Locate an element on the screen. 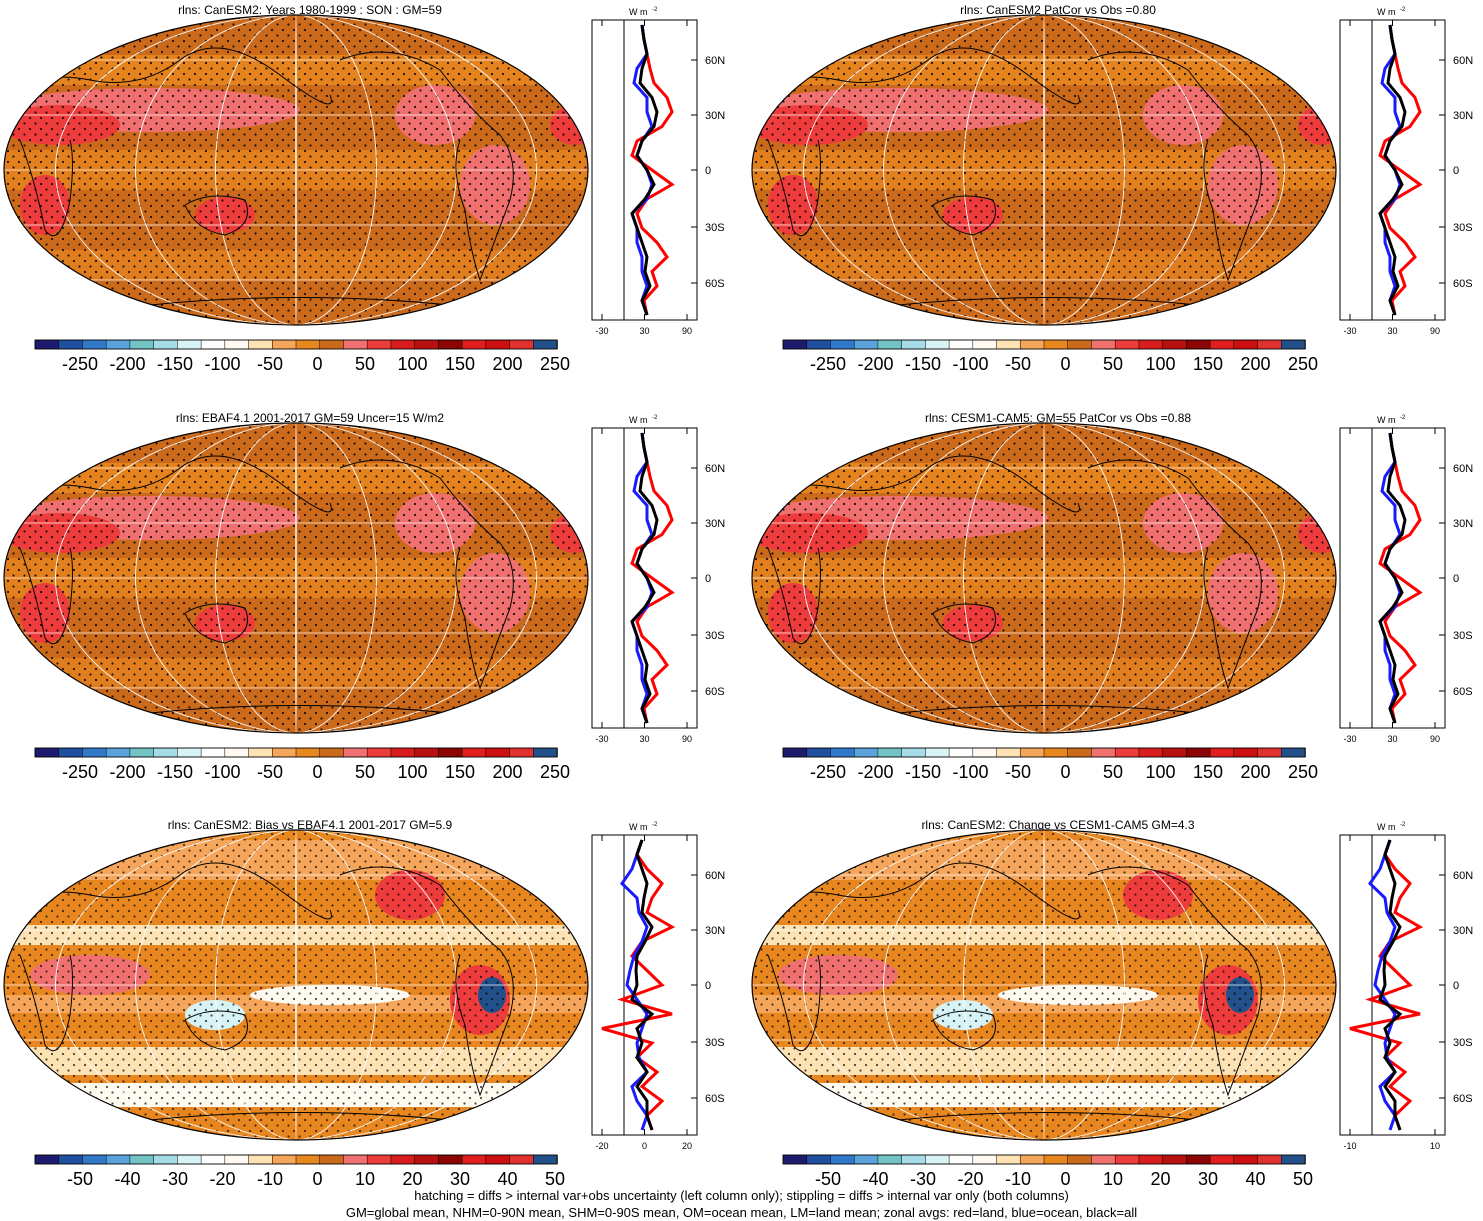 This screenshot has width=1483, height=1221. colorbar-tick-label: 200 is located at coordinates (1255, 364).